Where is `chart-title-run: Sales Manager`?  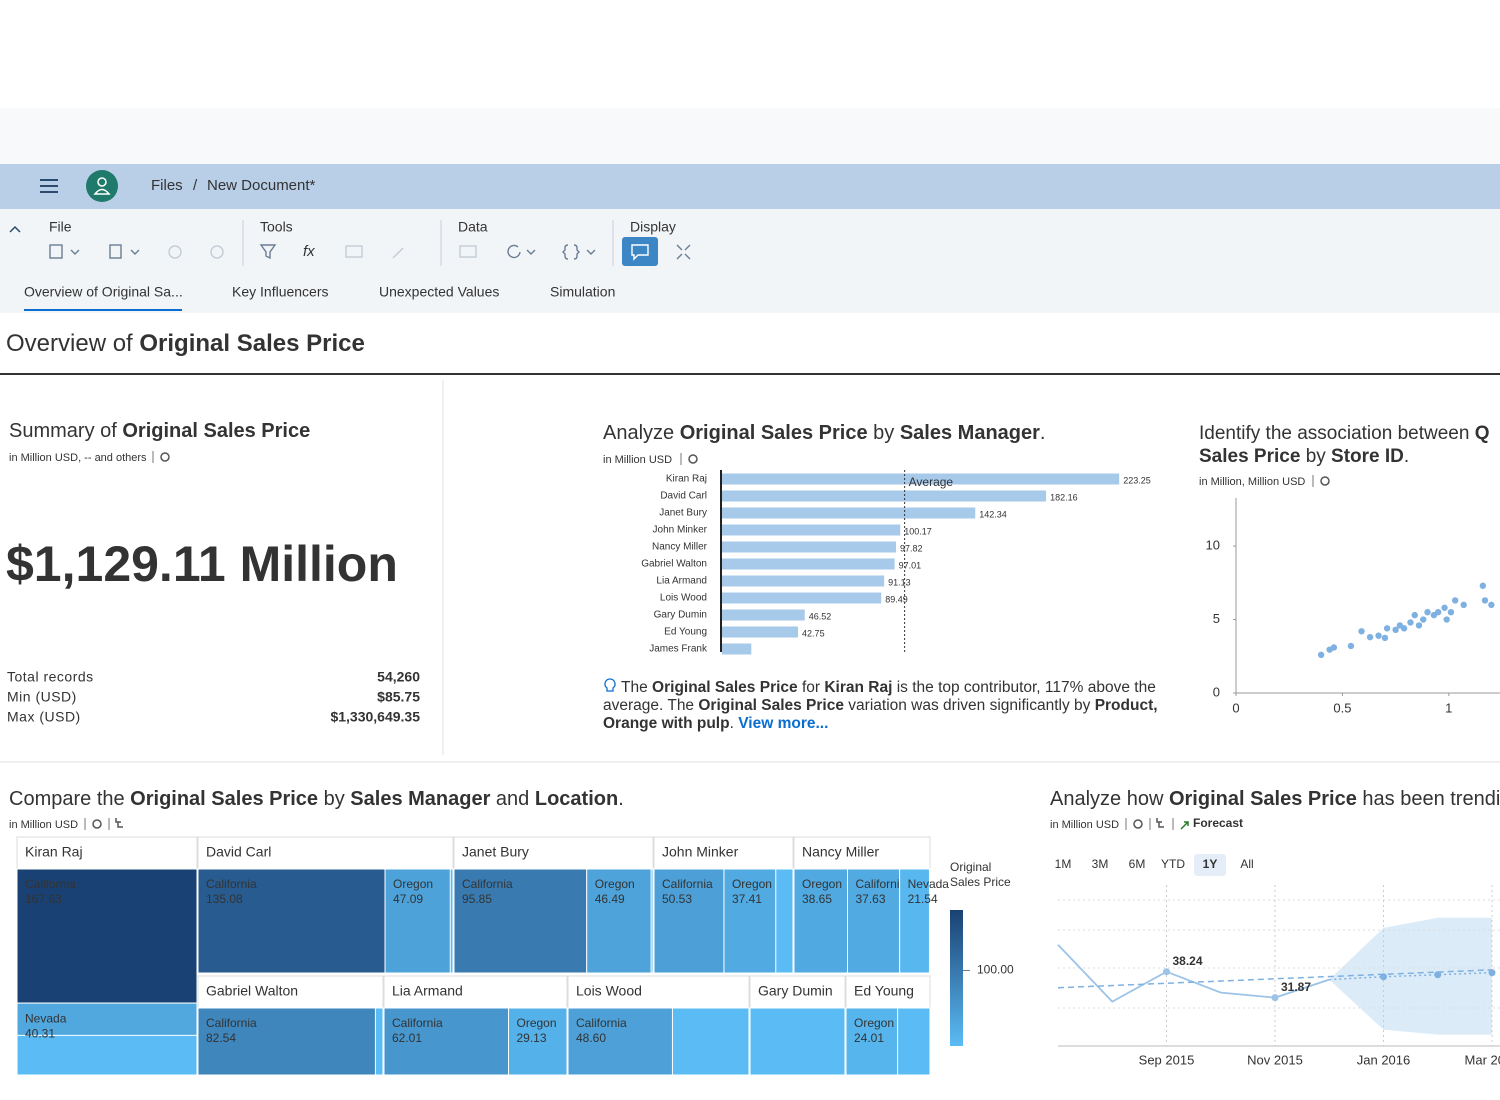 chart-title-run: Sales Manager is located at coordinates (970, 433).